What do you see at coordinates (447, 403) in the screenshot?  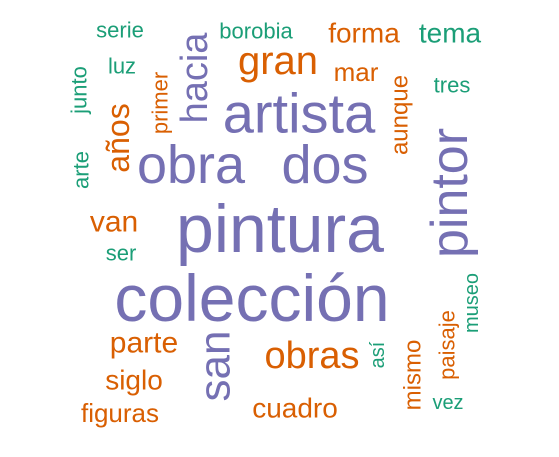 I see `word-vez: vez` at bounding box center [447, 403].